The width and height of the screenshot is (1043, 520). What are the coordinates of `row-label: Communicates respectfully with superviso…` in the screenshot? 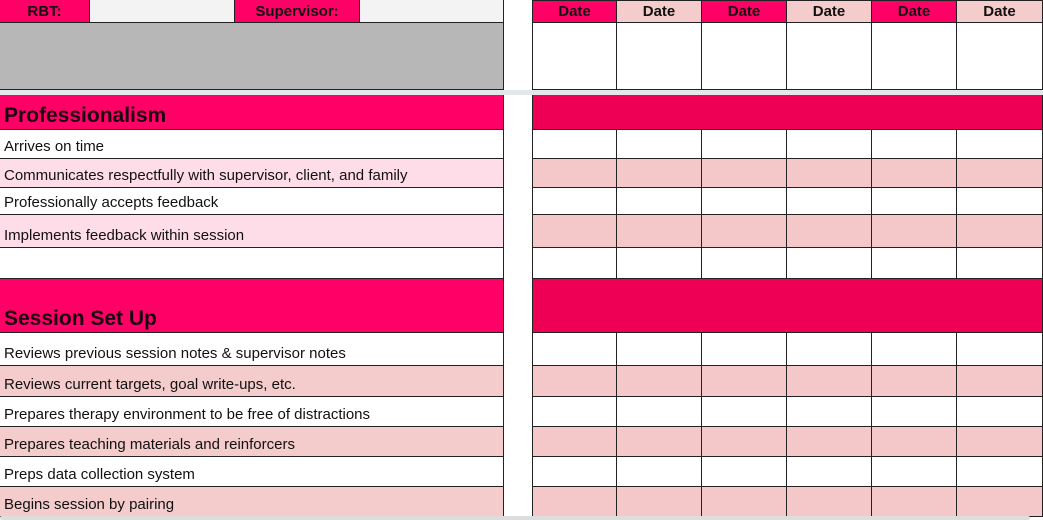 It's located at (252, 173).